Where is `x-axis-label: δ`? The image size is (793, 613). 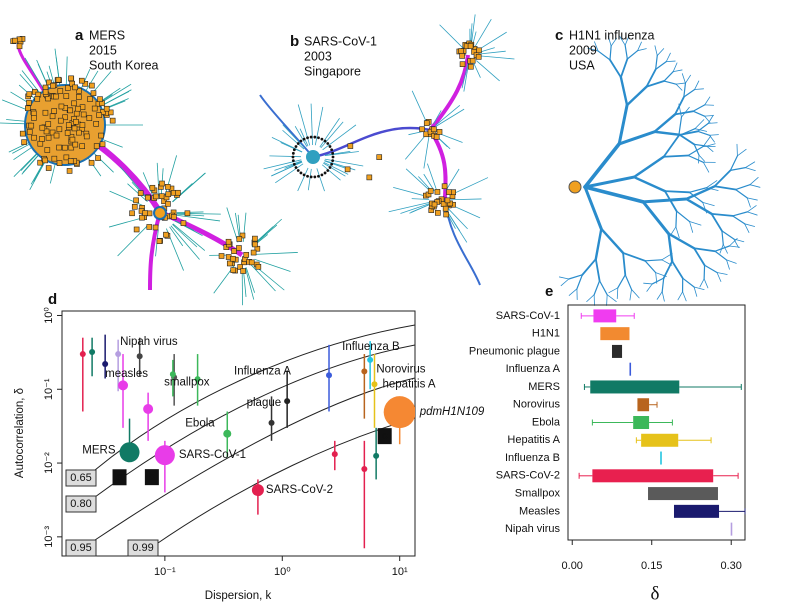
x-axis-label: δ is located at coordinates (655, 593).